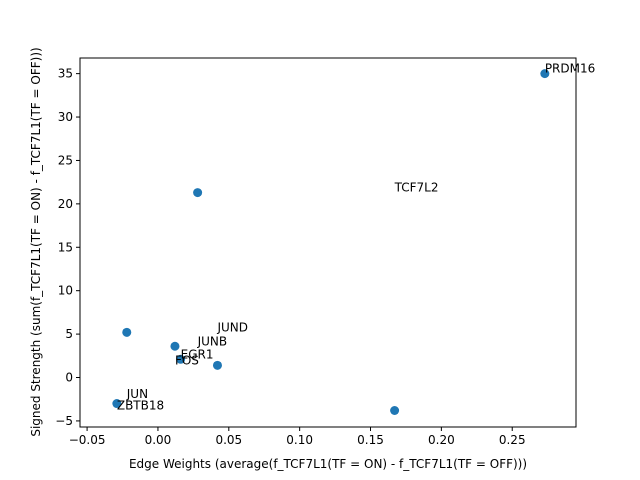 This screenshot has height=480, width=640. What do you see at coordinates (137, 394) in the screenshot?
I see `point-label: JUN` at bounding box center [137, 394].